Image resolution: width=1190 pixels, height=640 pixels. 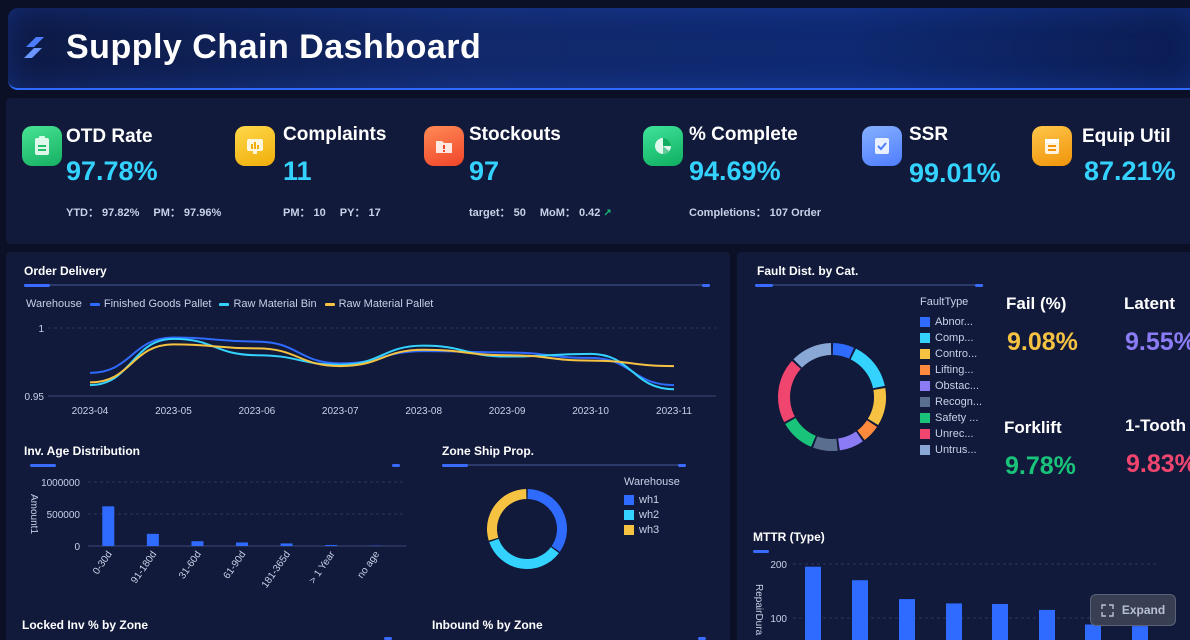 What do you see at coordinates (33, 514) in the screenshot?
I see `y-axis-label: Amount1` at bounding box center [33, 514].